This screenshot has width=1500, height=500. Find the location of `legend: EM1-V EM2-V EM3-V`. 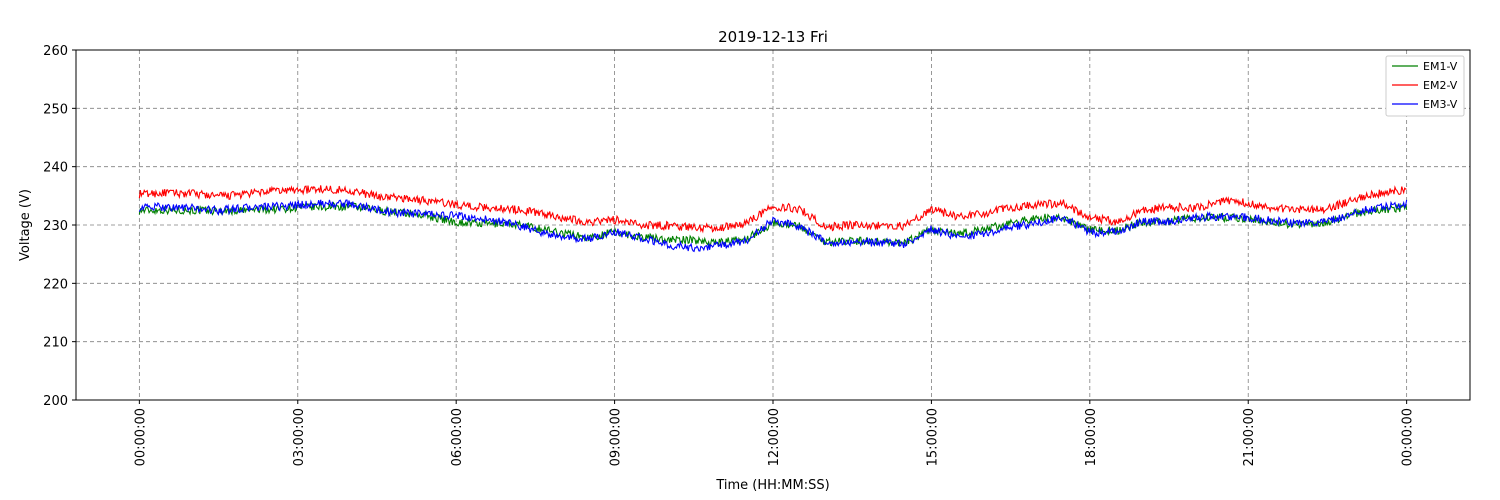

legend: EM1-V EM2-V EM3-V is located at coordinates (1425, 86).